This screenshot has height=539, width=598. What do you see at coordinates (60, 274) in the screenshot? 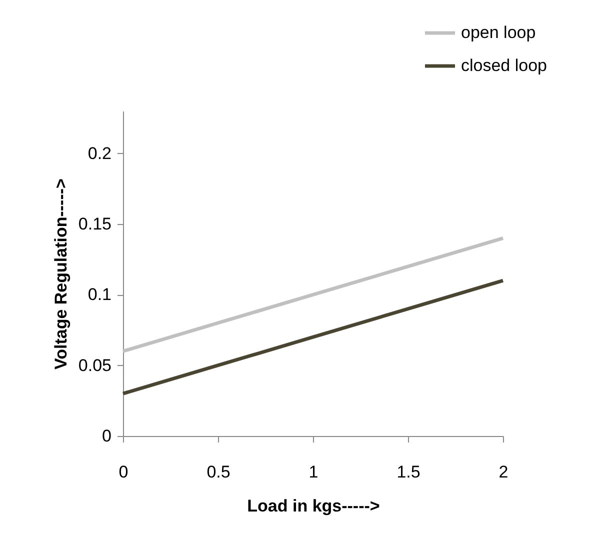
I see `y-axis-title: Voltage Regulation----->` at bounding box center [60, 274].